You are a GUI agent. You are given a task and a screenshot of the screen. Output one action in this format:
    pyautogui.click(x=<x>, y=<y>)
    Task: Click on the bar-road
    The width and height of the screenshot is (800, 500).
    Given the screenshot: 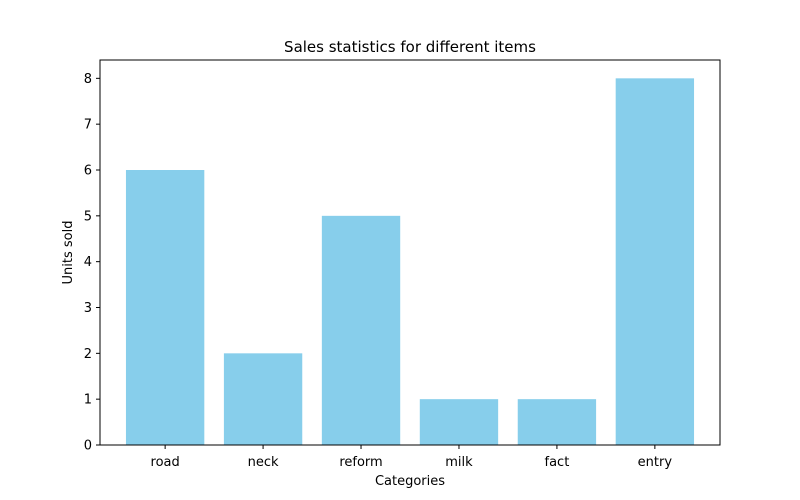 What is the action you would take?
    pyautogui.click(x=165, y=307)
    